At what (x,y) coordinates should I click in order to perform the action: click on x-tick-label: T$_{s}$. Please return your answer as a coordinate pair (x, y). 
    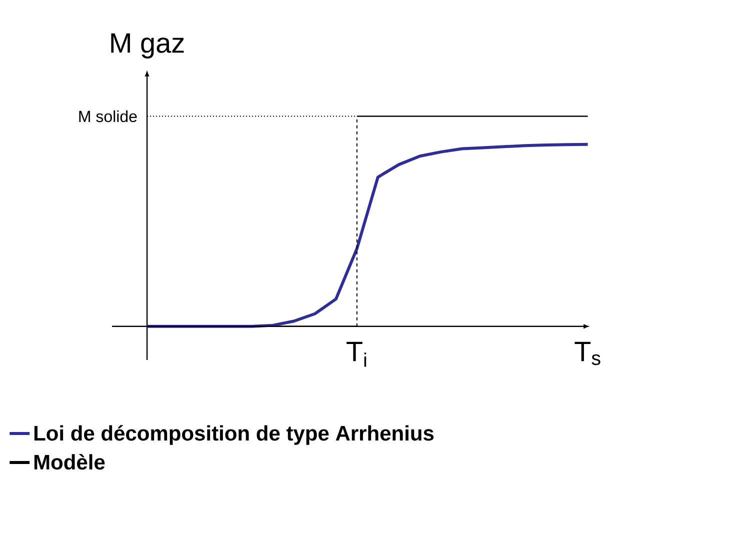
    Looking at the image, I should click on (587, 354).